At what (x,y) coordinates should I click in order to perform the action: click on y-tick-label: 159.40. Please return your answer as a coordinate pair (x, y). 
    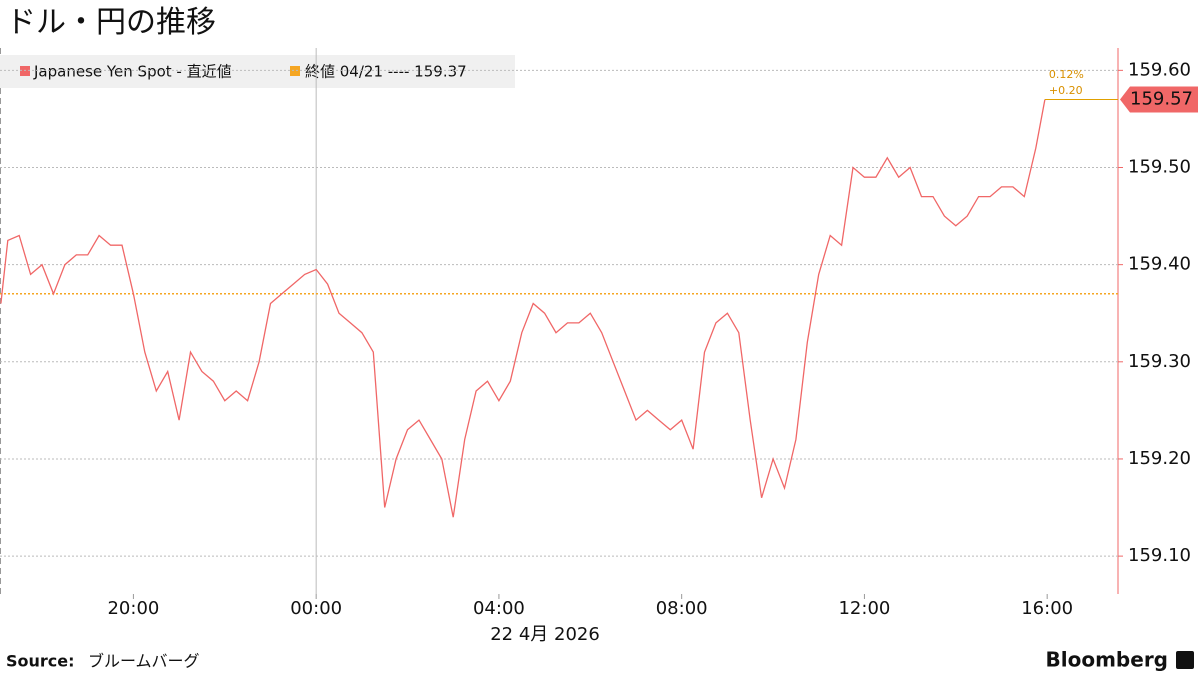
    Looking at the image, I should click on (1159, 264).